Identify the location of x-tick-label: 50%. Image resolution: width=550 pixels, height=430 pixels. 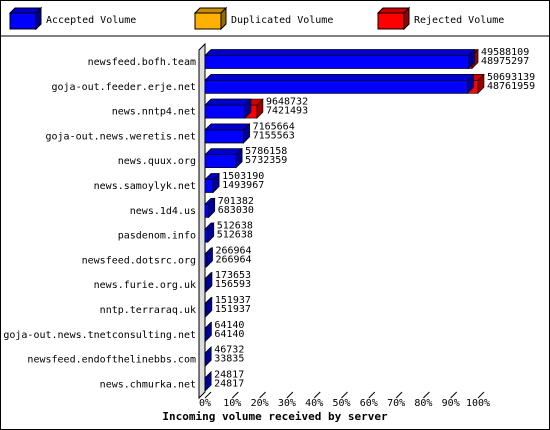
(341, 403).